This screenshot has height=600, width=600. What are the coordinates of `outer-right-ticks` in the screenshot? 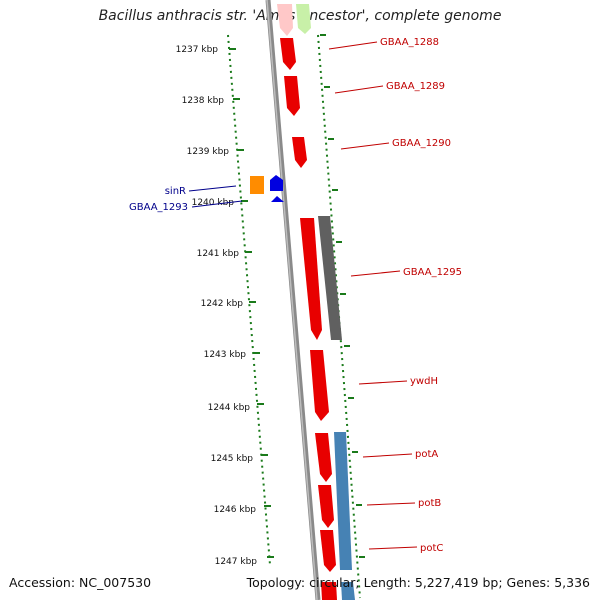 It's located at (342, 296).